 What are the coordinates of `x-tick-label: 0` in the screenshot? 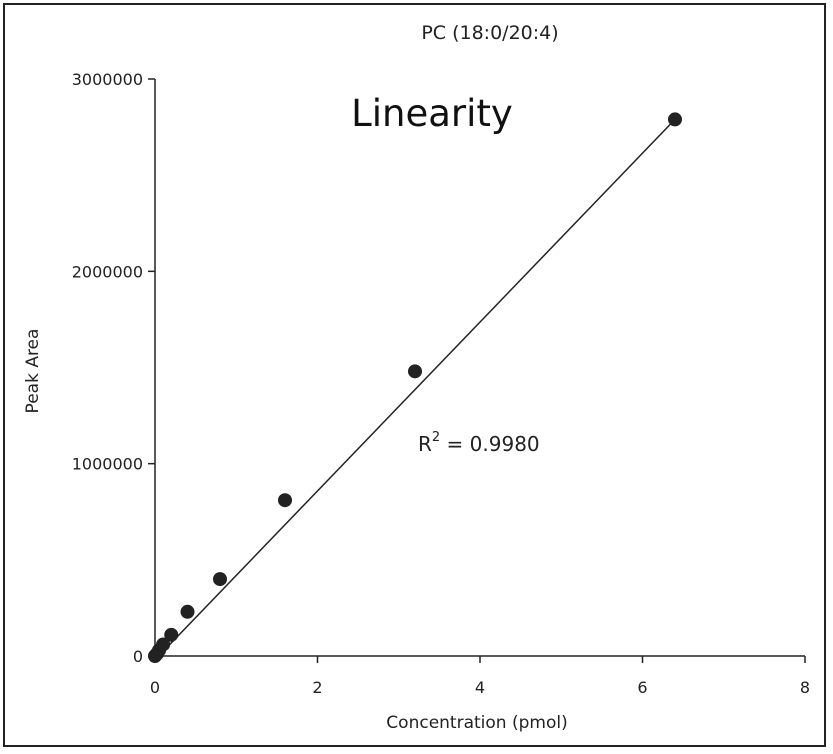 It's located at (155, 687).